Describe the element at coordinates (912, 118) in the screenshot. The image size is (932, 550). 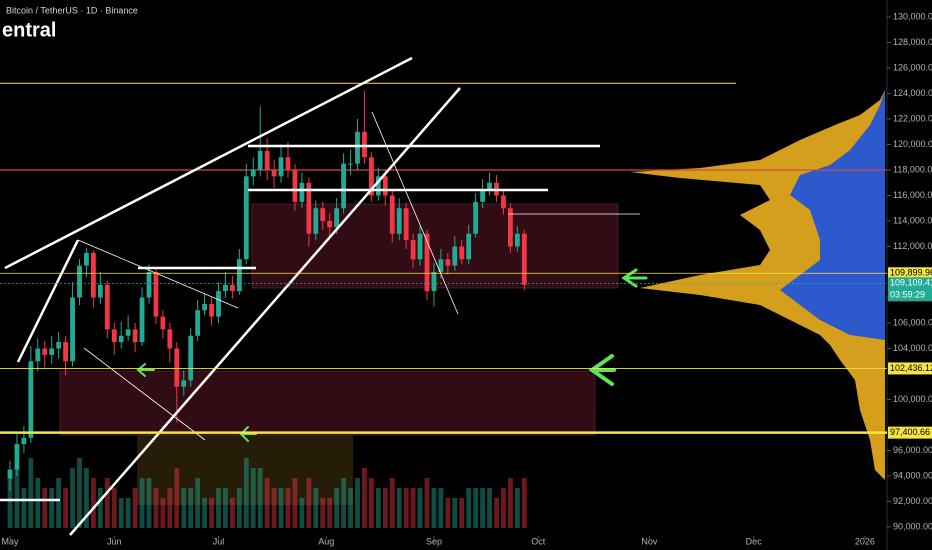
I see `y-tick-label: 122,000.00` at that location.